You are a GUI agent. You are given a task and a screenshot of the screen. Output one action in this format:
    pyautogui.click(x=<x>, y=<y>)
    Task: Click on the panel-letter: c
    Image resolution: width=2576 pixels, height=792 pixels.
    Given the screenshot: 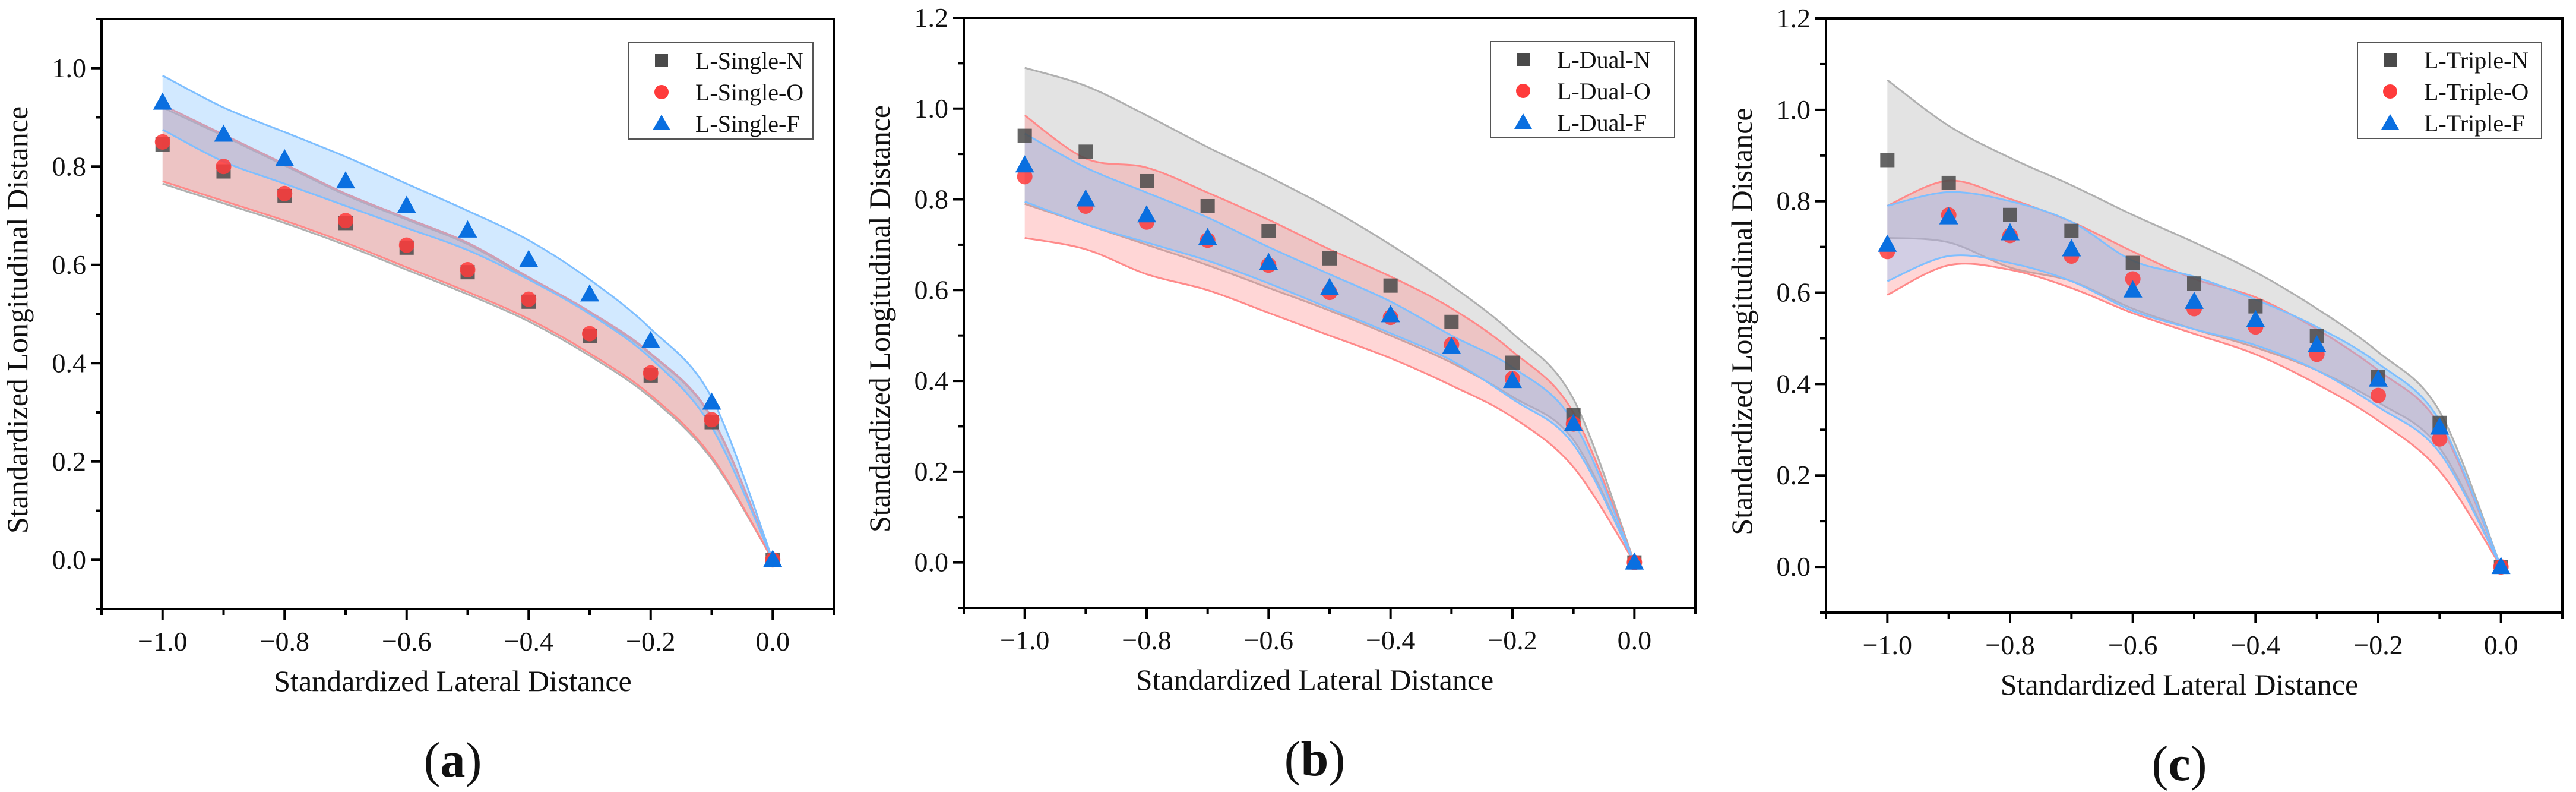 What is the action you would take?
    pyautogui.click(x=2179, y=764)
    